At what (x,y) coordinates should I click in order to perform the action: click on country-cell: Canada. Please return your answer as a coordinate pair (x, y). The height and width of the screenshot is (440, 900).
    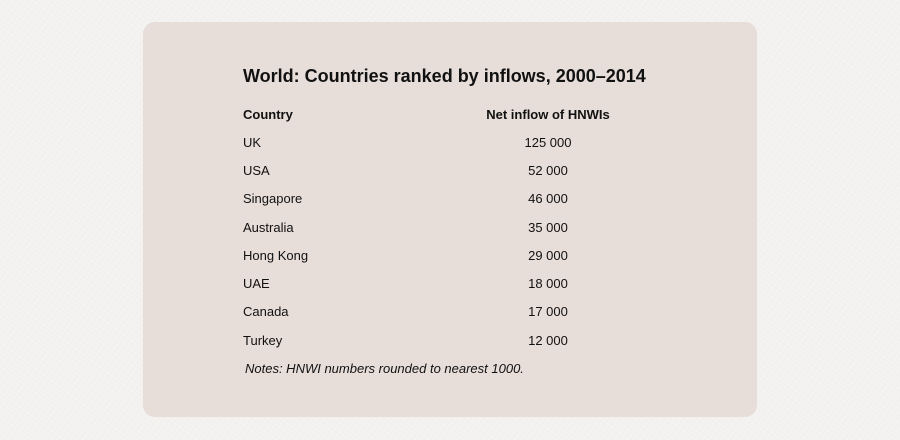
    Looking at the image, I should click on (266, 312).